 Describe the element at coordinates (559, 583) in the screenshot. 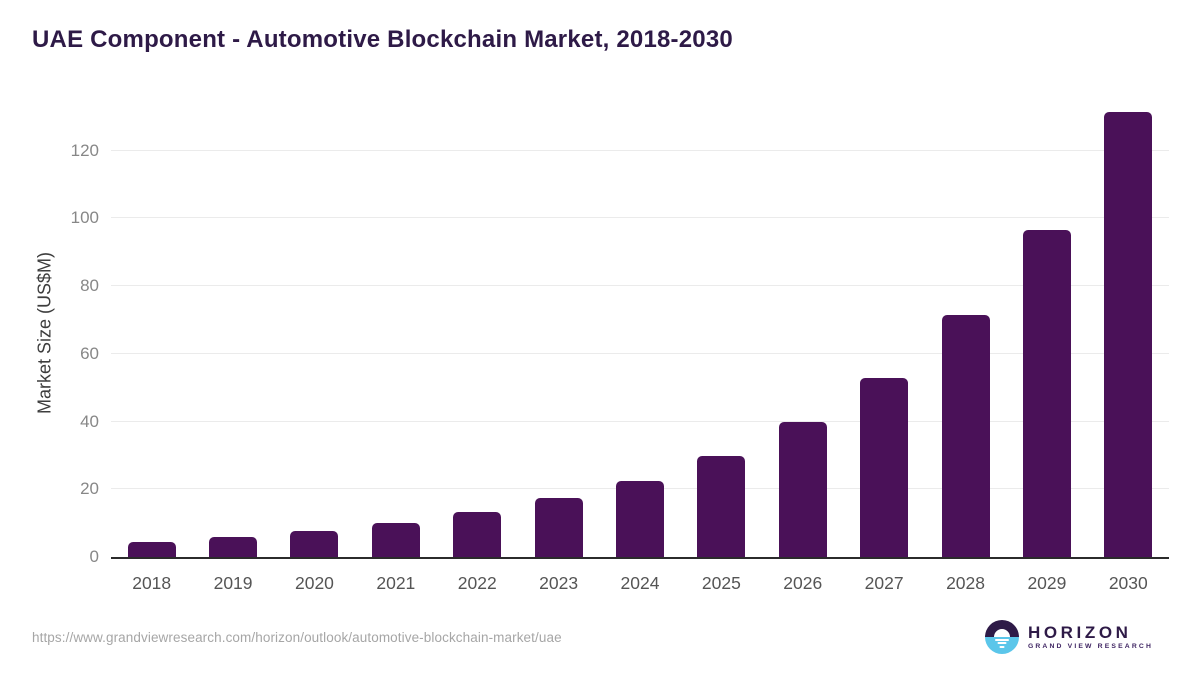

I see `x-tick-label-2023: 2023` at that location.